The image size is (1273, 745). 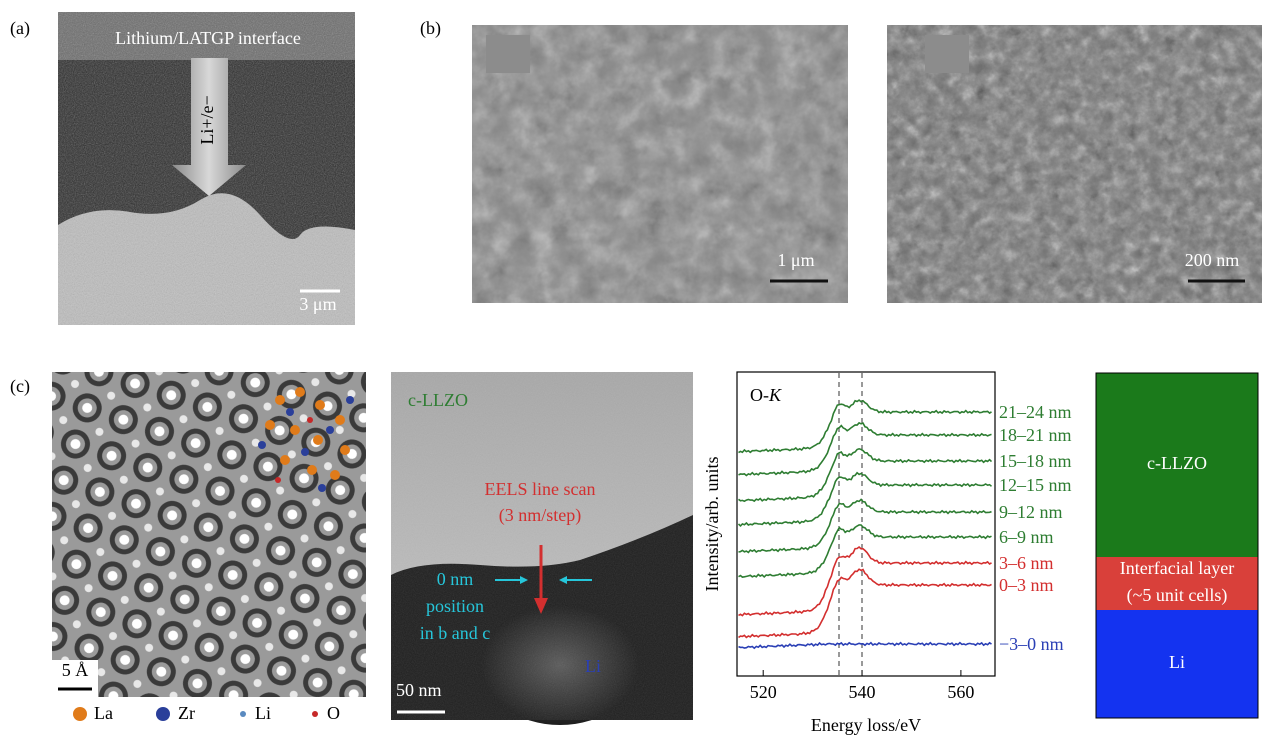 I want to click on legend-label: La, so click(x=103, y=713).